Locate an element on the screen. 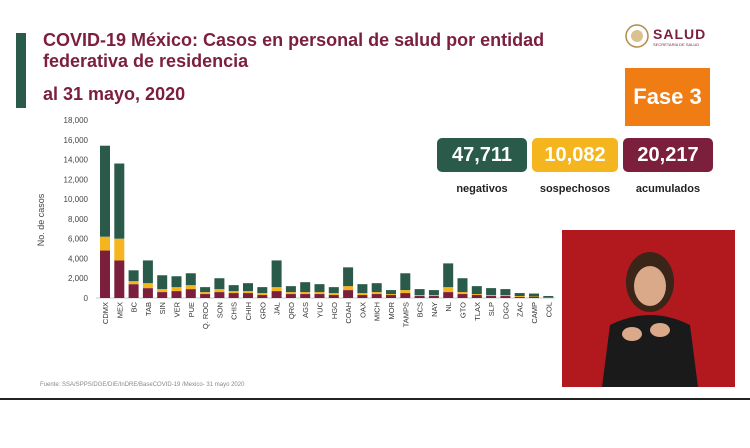 The width and height of the screenshot is (750, 448). bar-nl-s1 is located at coordinates (448, 290).